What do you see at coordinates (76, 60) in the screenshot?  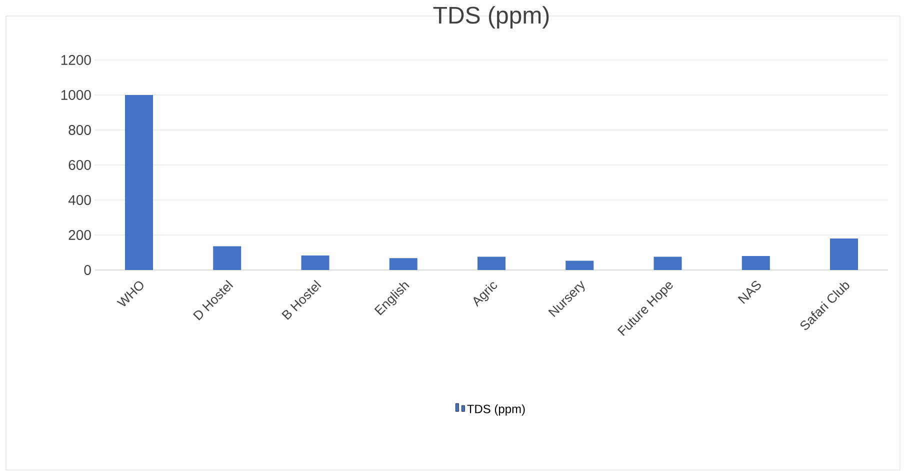 I see `y-tick-label: 1200` at bounding box center [76, 60].